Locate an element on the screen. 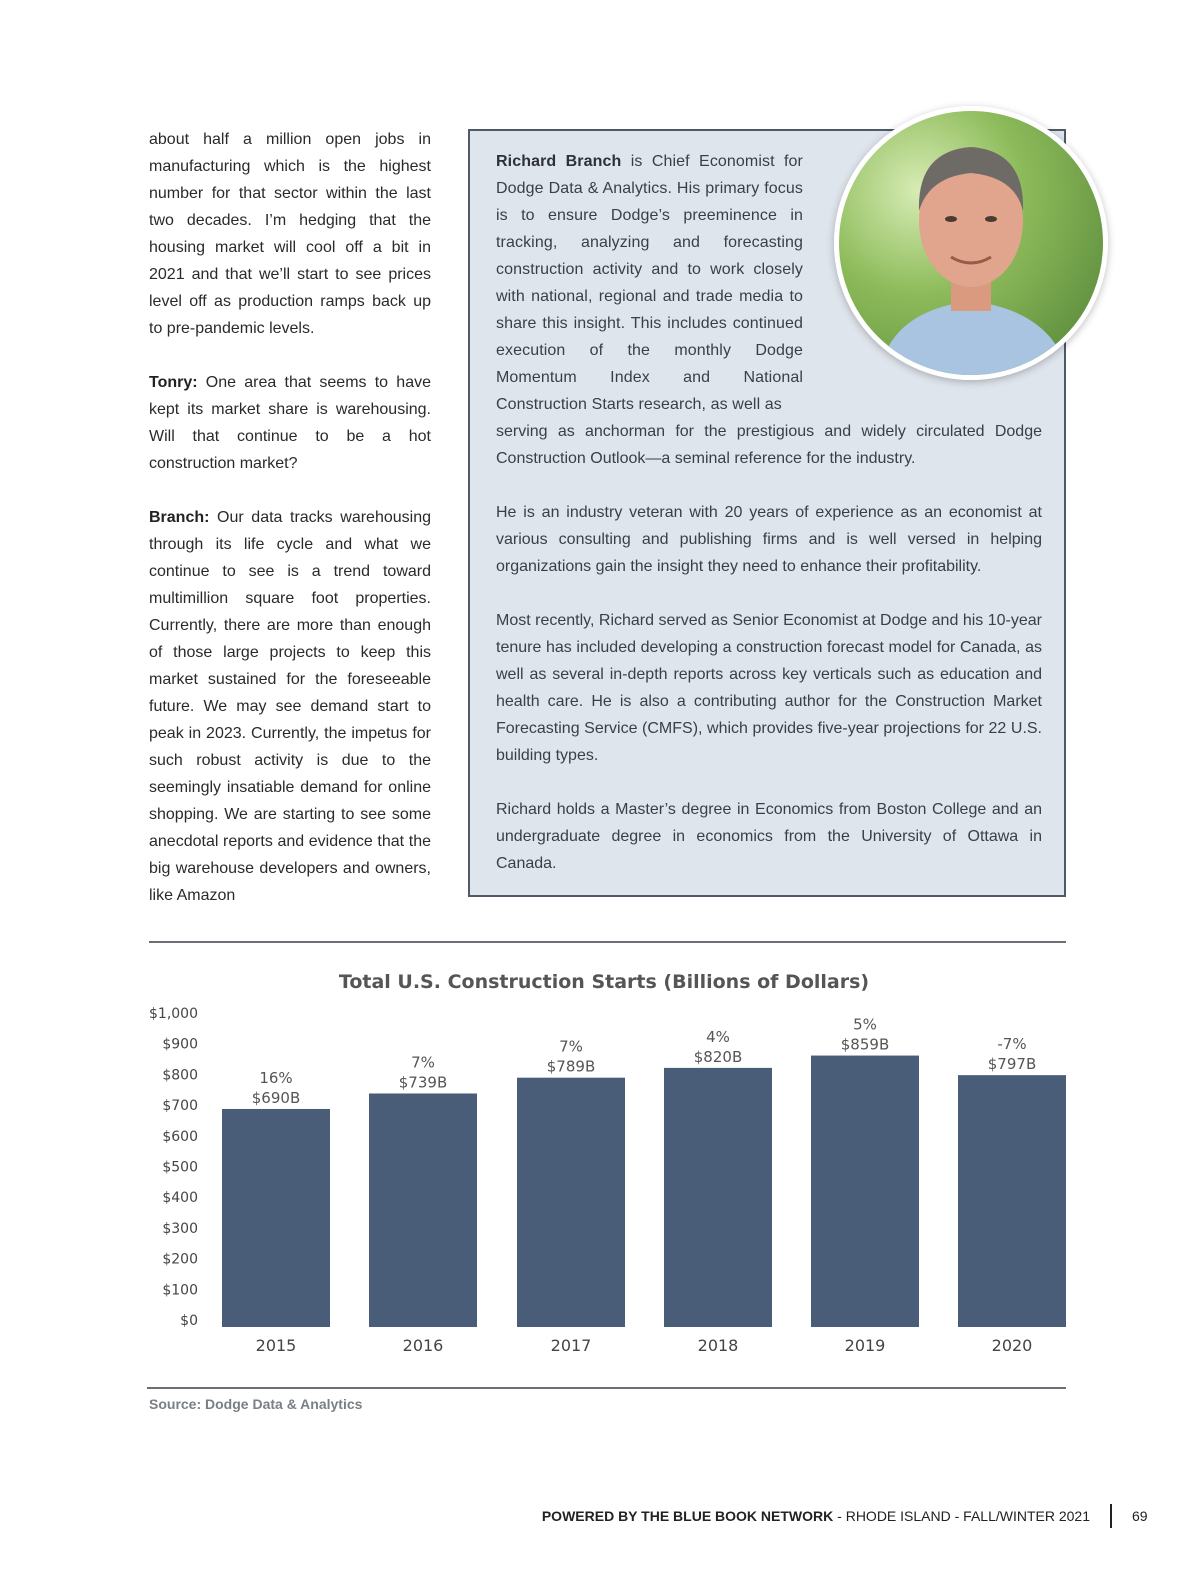  x-tick-label: 2020 is located at coordinates (1012, 1345).